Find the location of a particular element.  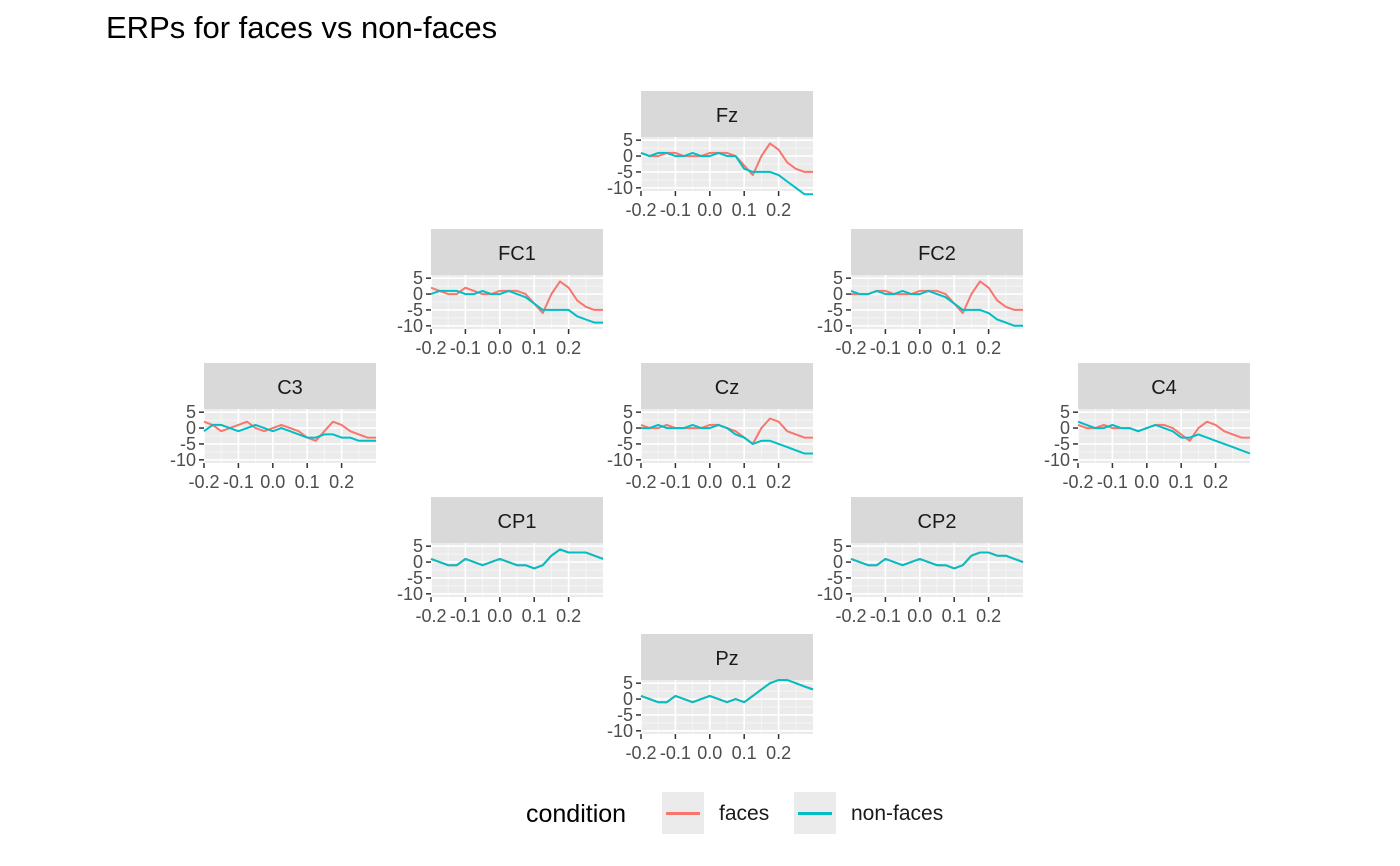

facet-fc2: FC2 50-5-10-0.2 -0.1 0.0 0.1 0.2 is located at coordinates (920, 293).